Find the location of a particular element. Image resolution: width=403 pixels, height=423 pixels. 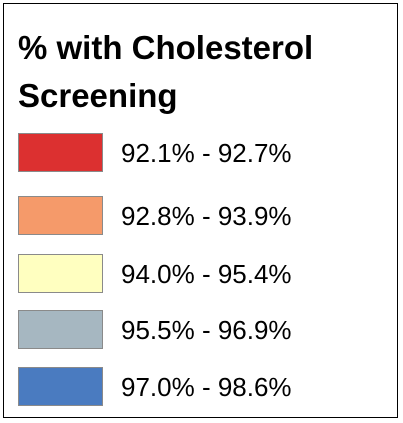

legend-item: 92.8% - 93.9% is located at coordinates (203, 216).